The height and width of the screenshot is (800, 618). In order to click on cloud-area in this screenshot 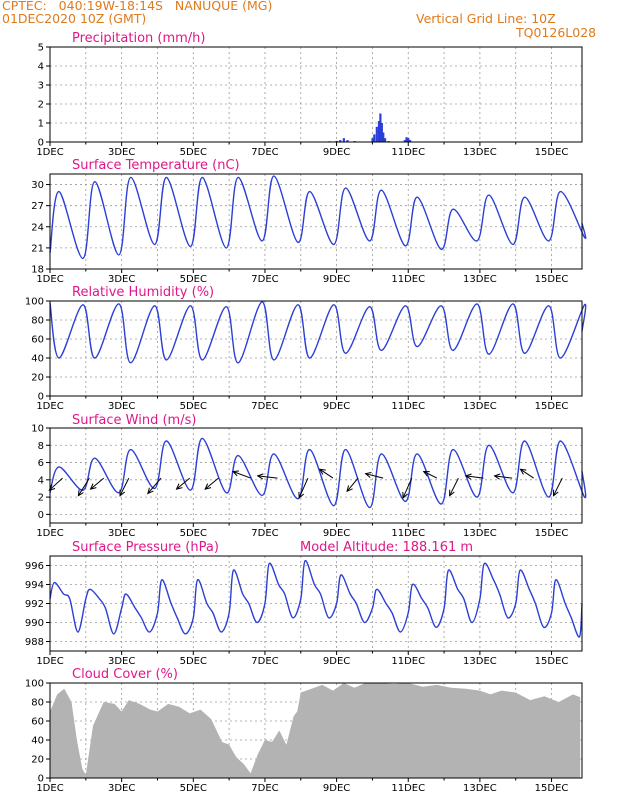, I will do `click(315, 730)`.